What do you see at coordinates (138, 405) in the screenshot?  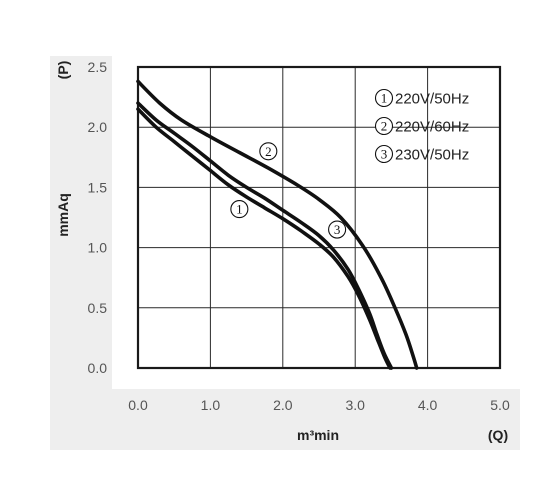 I see `x-tick-label: 0.0` at bounding box center [138, 405].